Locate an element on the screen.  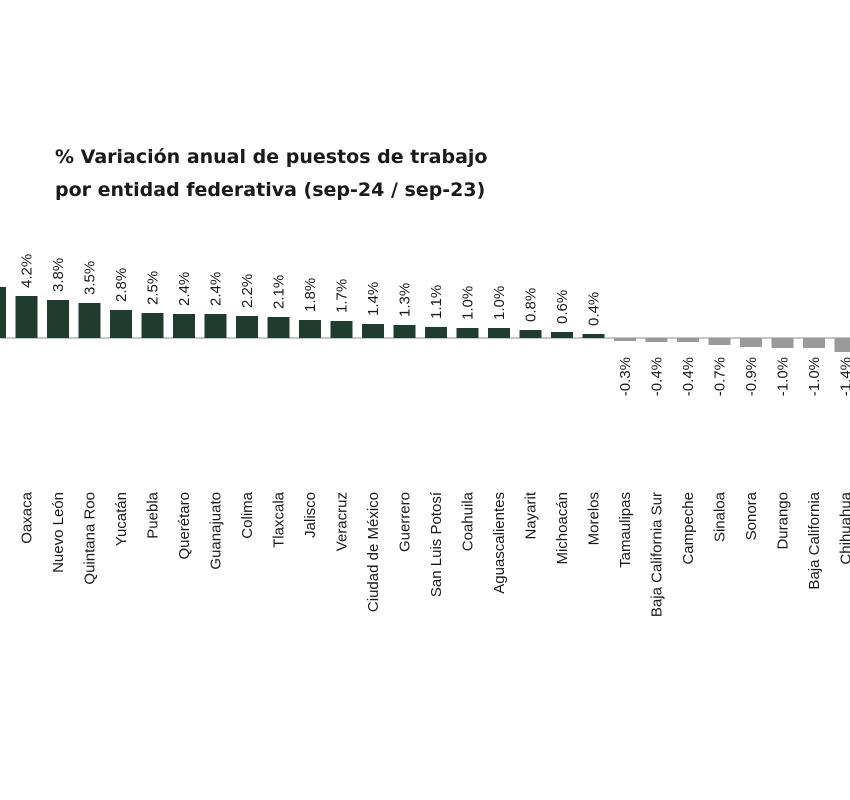
value-label: 4.2% is located at coordinates (27, 271).